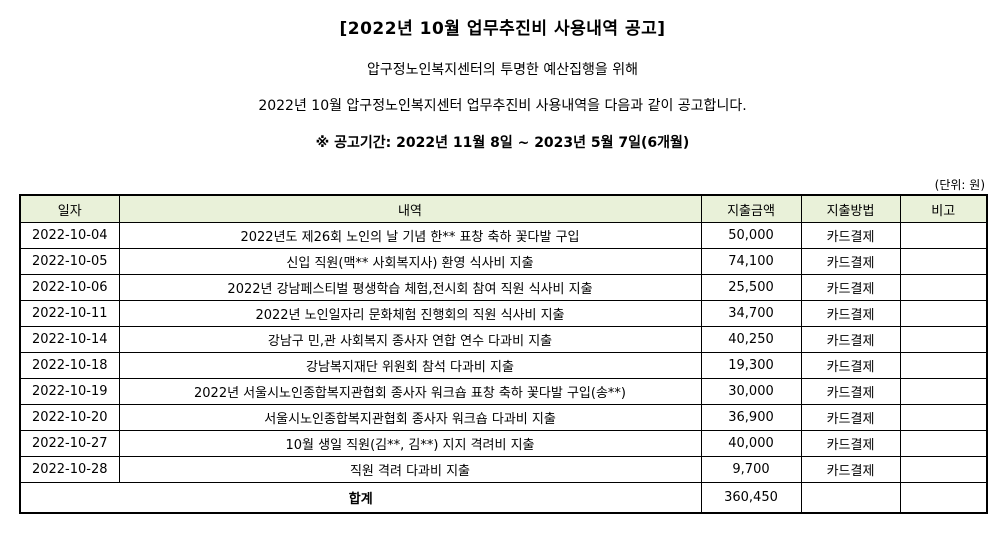 This screenshot has width=1005, height=543. What do you see at coordinates (751, 235) in the screenshot?
I see `cell-amount: 50,000` at bounding box center [751, 235].